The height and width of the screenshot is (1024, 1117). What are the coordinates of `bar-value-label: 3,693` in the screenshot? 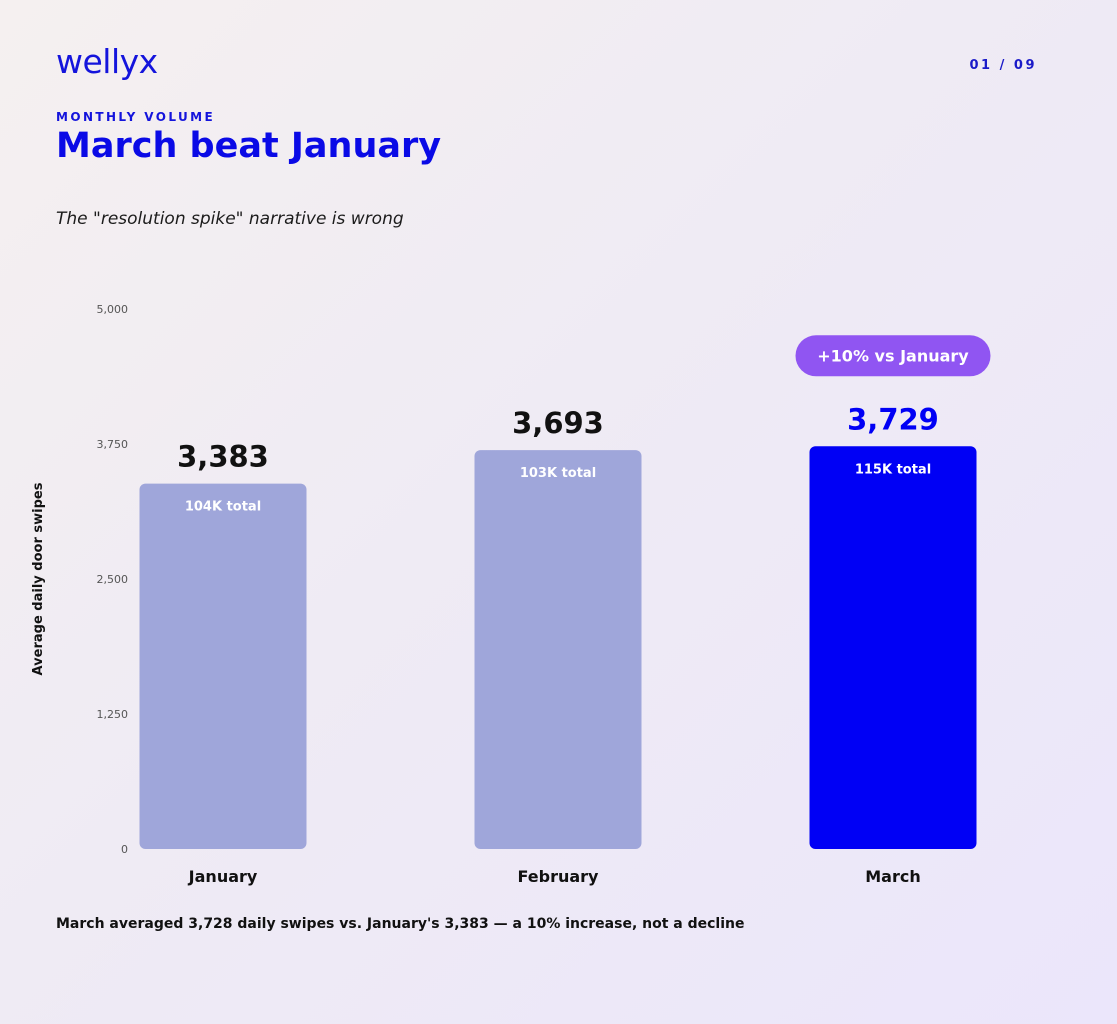 It's located at (558, 423).